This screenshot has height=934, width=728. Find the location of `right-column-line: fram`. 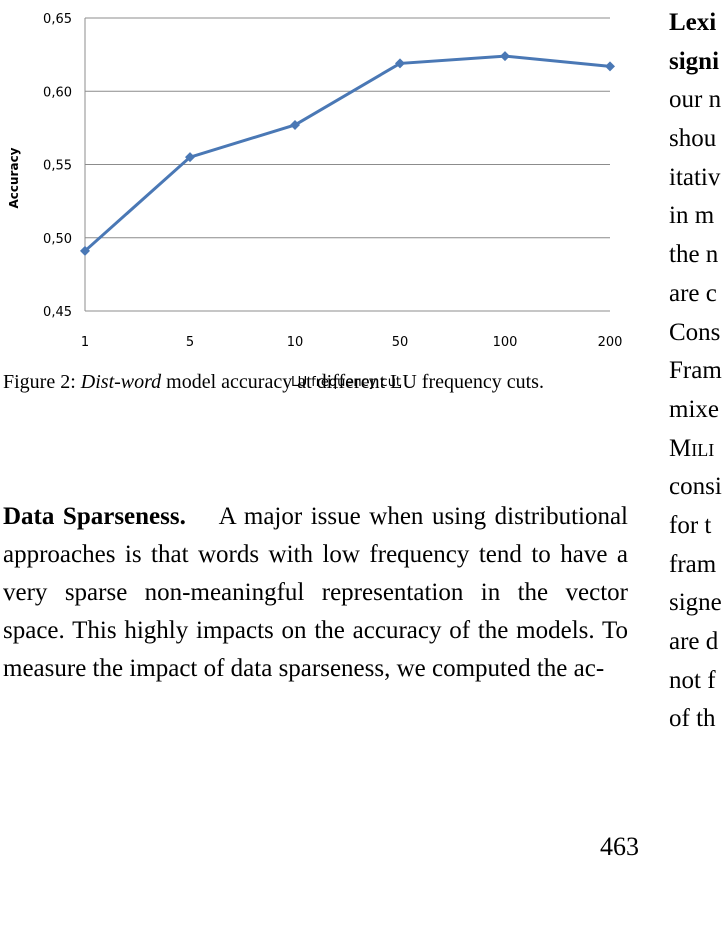

right-column-line: fram is located at coordinates (693, 564).